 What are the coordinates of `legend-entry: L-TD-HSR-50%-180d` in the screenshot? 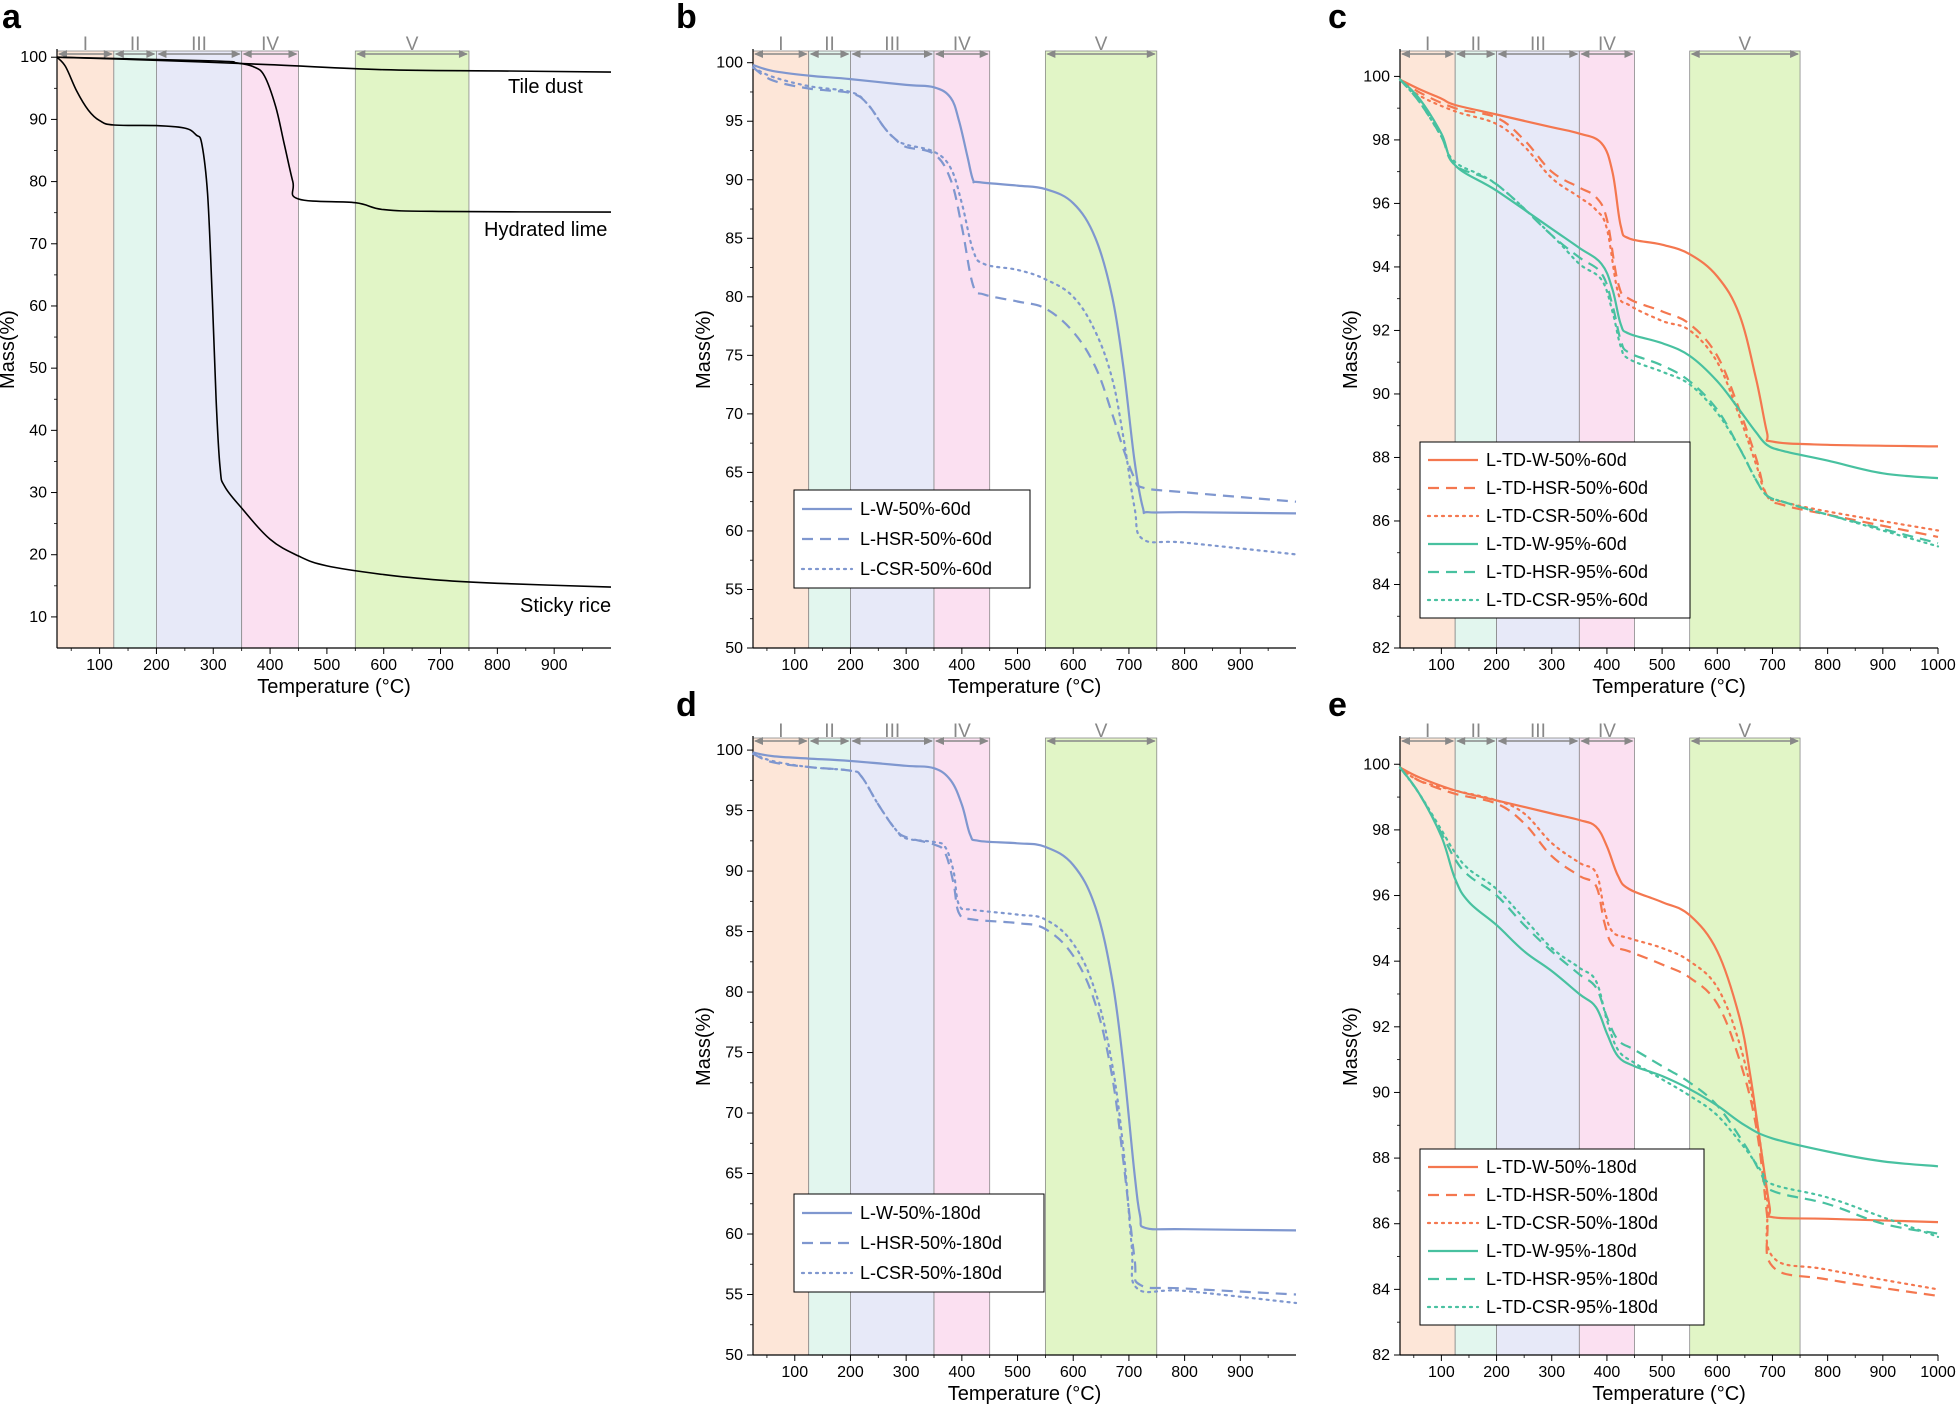 It's located at (1572, 1195).